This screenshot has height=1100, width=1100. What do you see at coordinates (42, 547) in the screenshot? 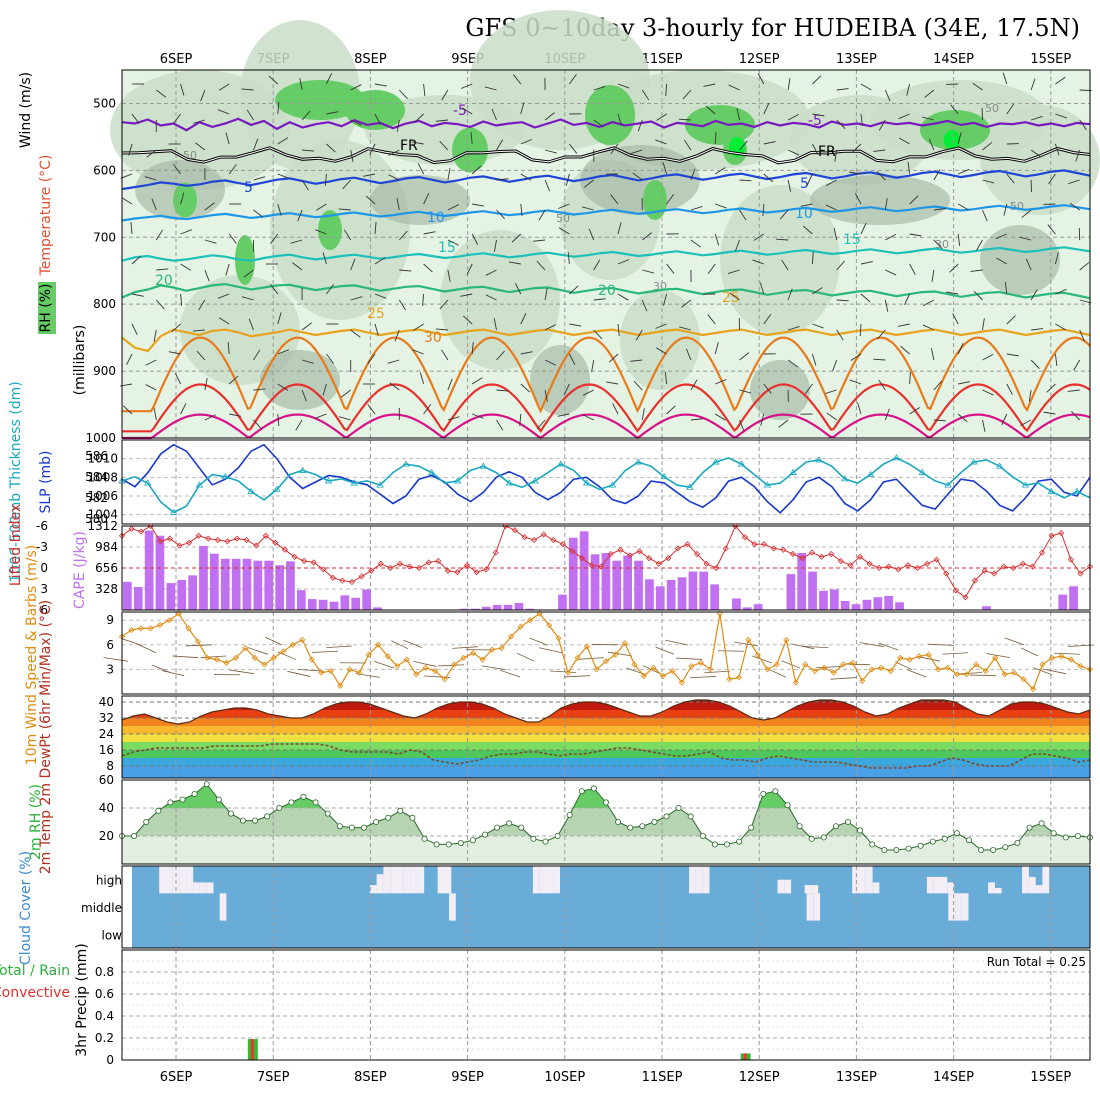
I see `li-tick-label: -3` at bounding box center [42, 547].